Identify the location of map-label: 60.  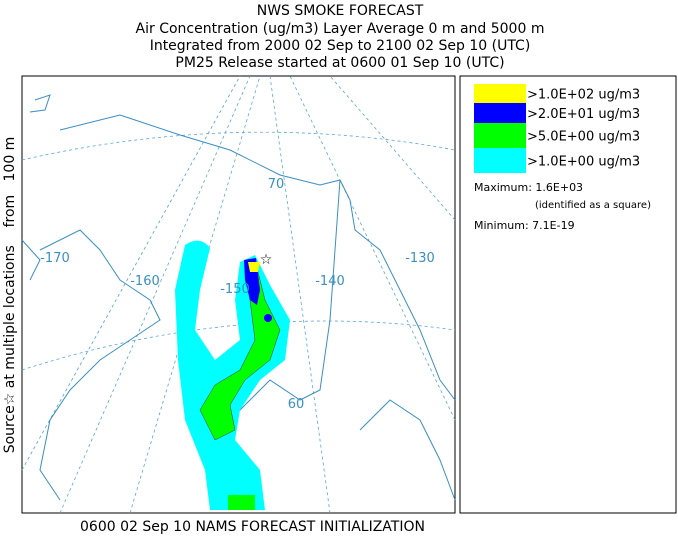
(296, 404).